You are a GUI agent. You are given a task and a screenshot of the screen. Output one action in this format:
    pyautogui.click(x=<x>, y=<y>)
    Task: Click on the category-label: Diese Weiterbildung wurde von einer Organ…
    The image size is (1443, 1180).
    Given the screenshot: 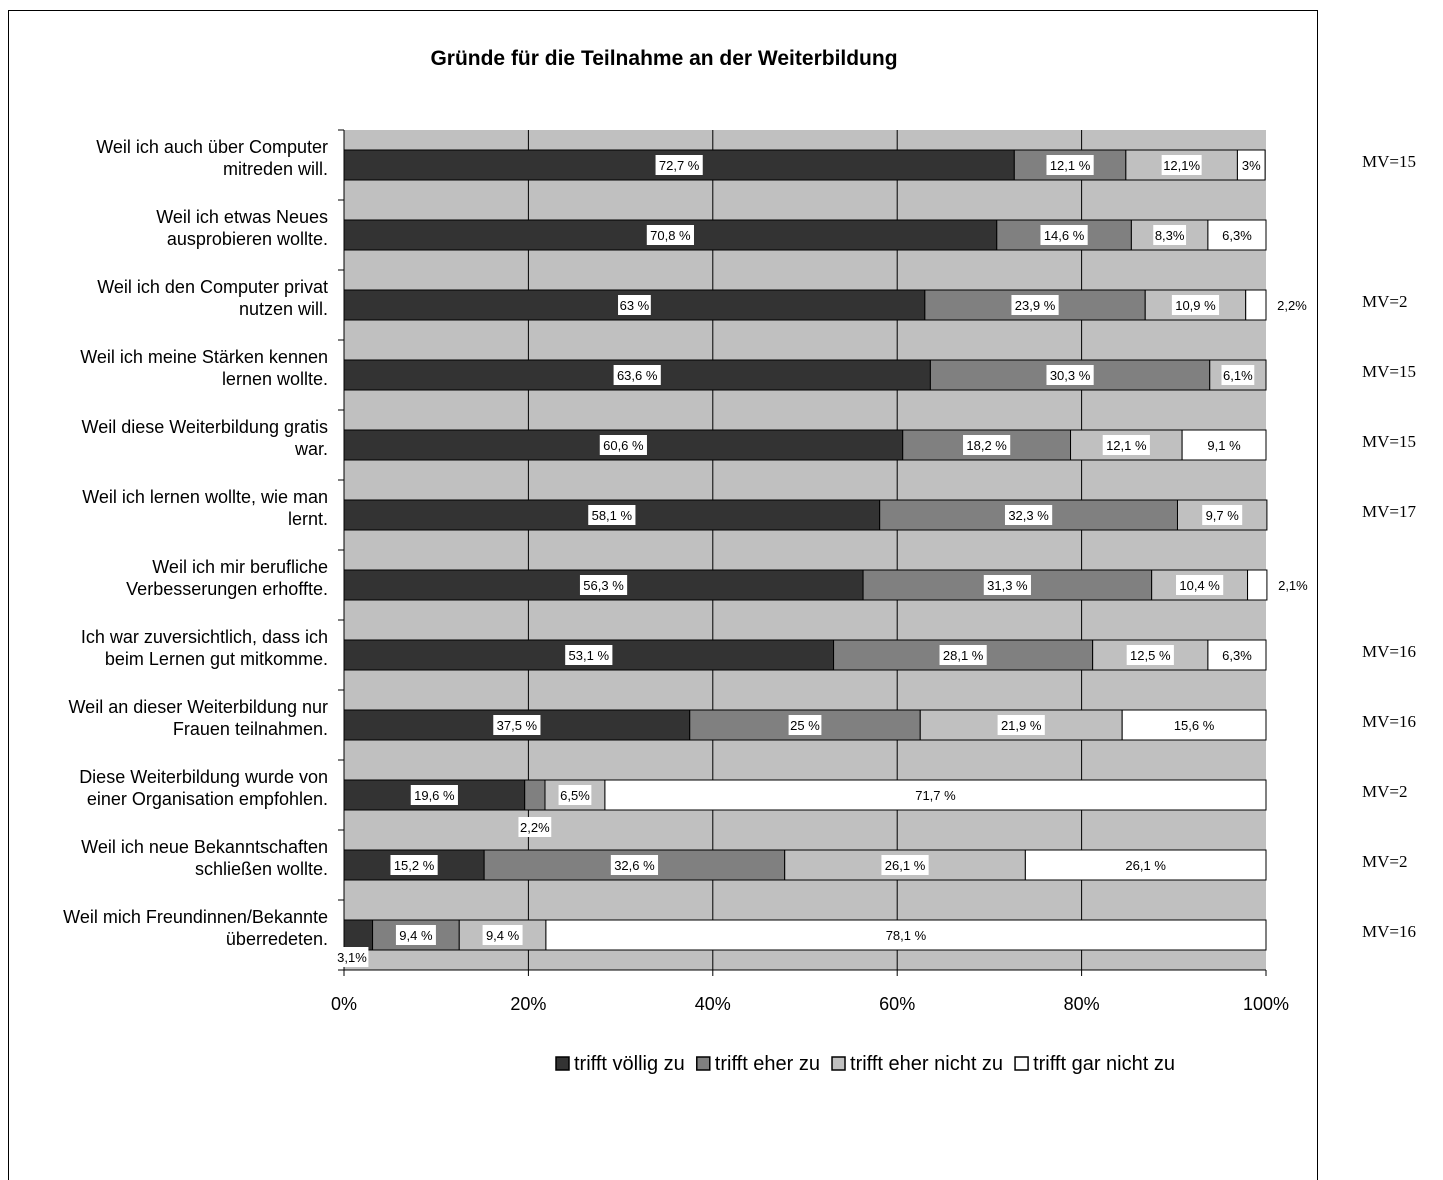 What is the action you would take?
    pyautogui.click(x=203, y=788)
    